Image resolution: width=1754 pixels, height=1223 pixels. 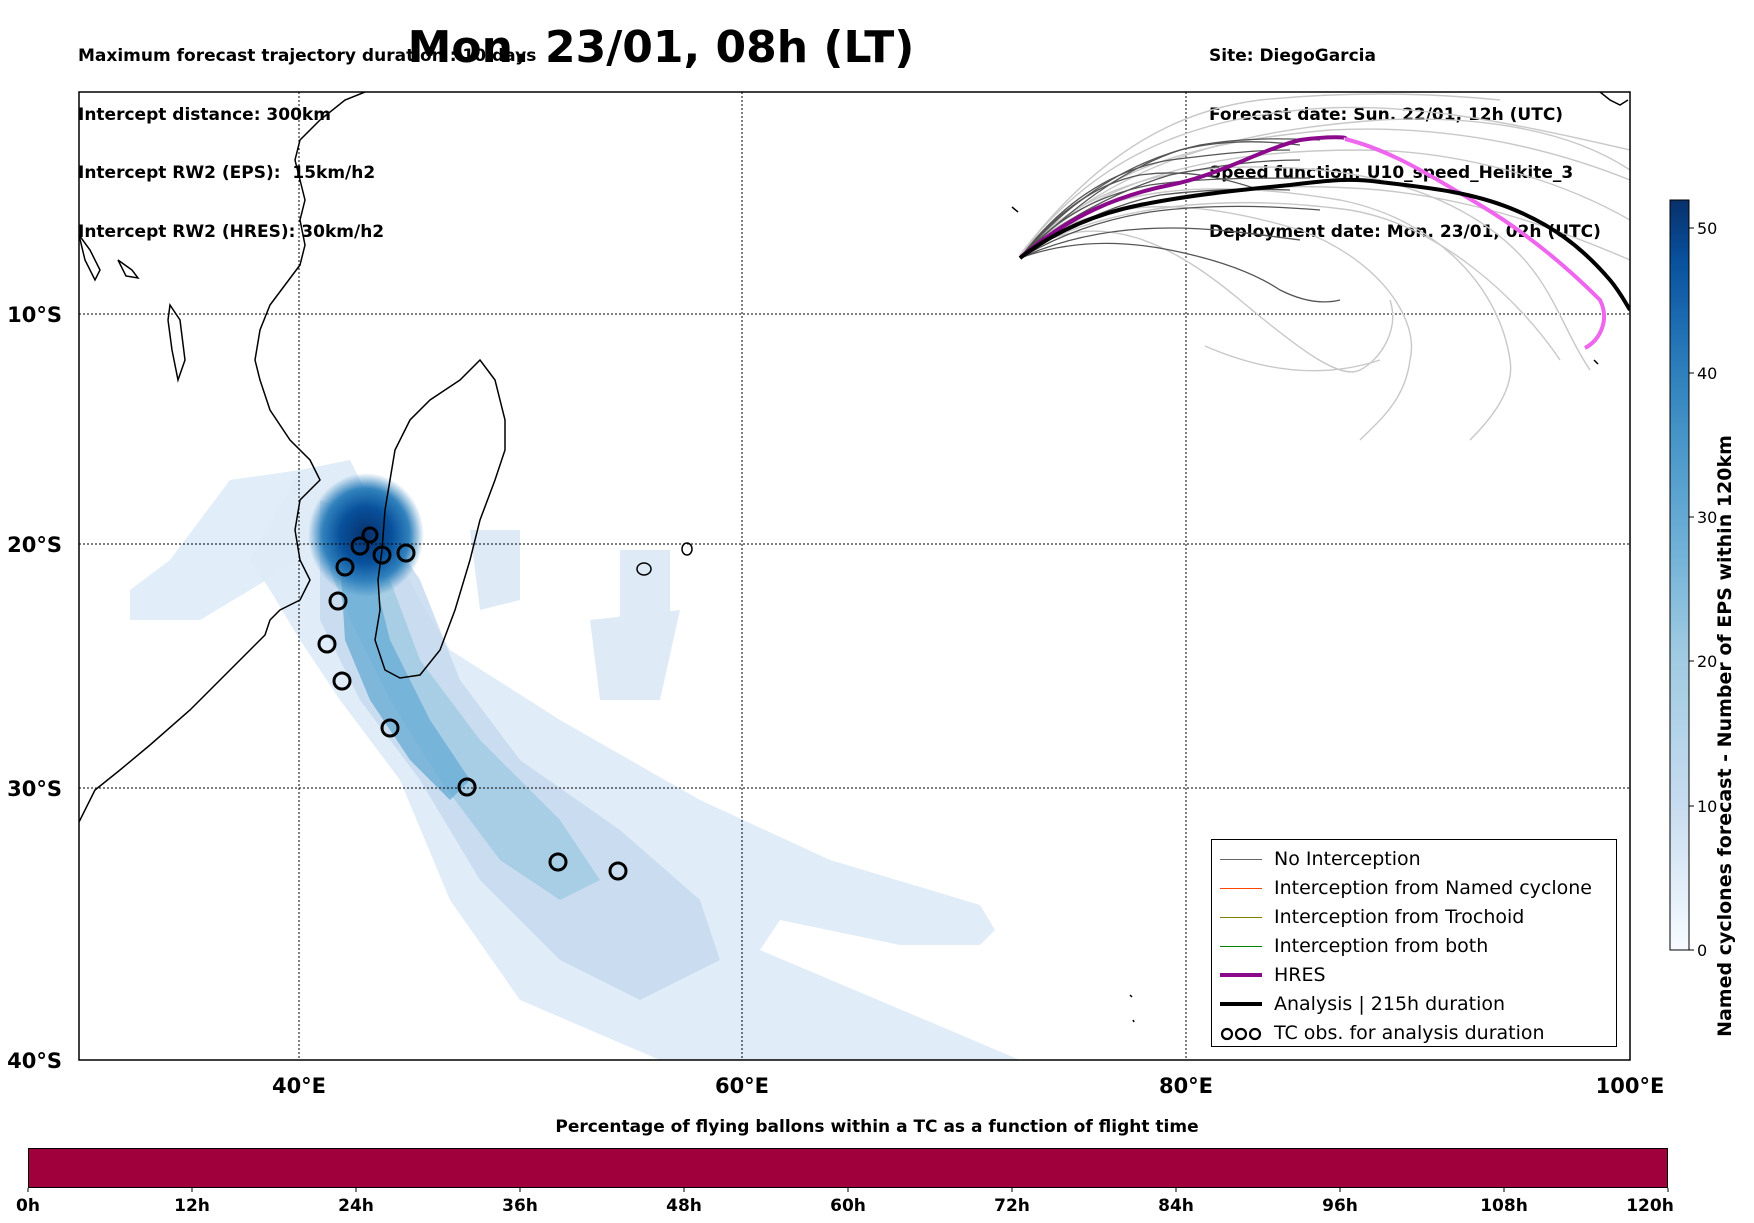 What do you see at coordinates (227, 173) in the screenshot?
I see `header-line: Intercept RW2 (EPS): 15km/h2` at bounding box center [227, 173].